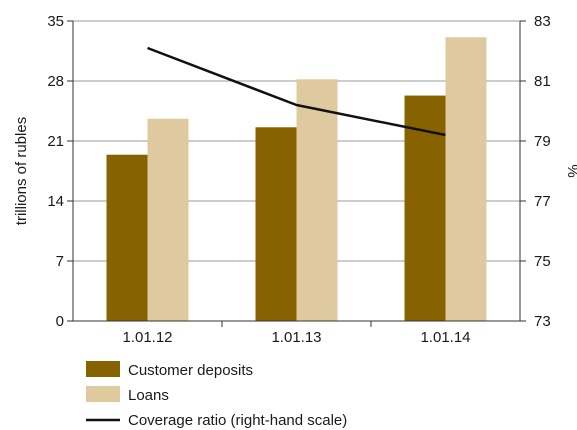  Describe the element at coordinates (60, 321) in the screenshot. I see `left-tick-label: 0` at that location.